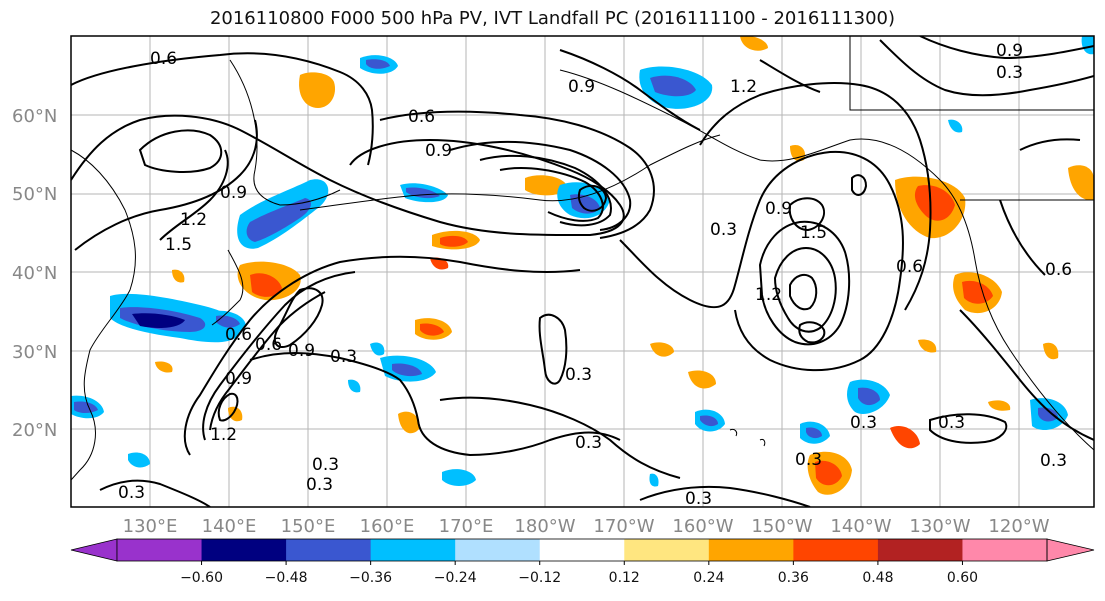  Describe the element at coordinates (582, 550) in the screenshot. I see `colorbar-segments` at that location.